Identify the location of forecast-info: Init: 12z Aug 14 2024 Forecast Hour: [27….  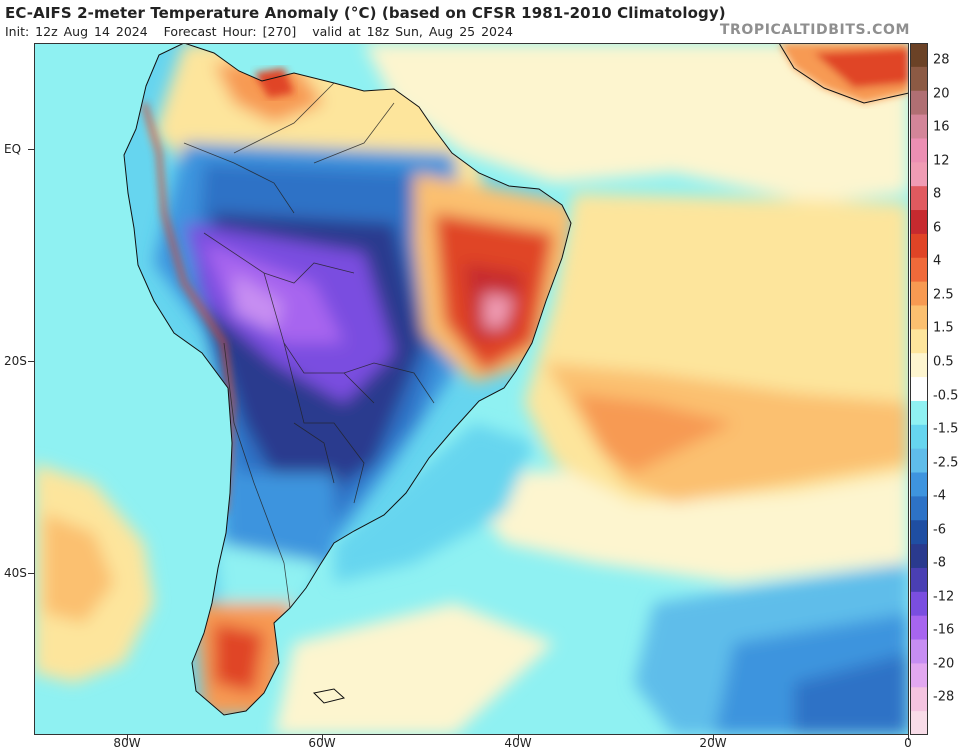
(264, 31).